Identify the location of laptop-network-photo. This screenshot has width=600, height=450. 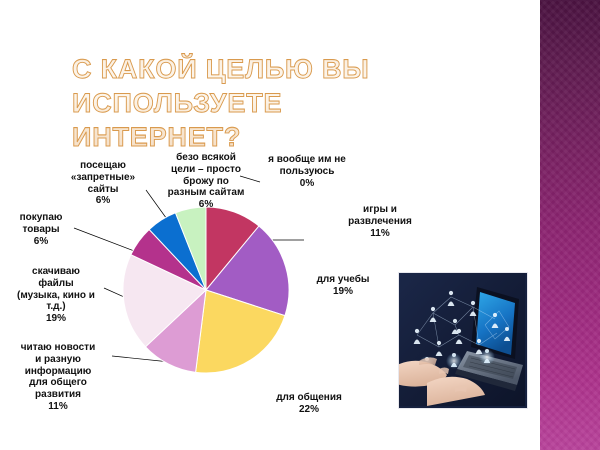
(463, 340).